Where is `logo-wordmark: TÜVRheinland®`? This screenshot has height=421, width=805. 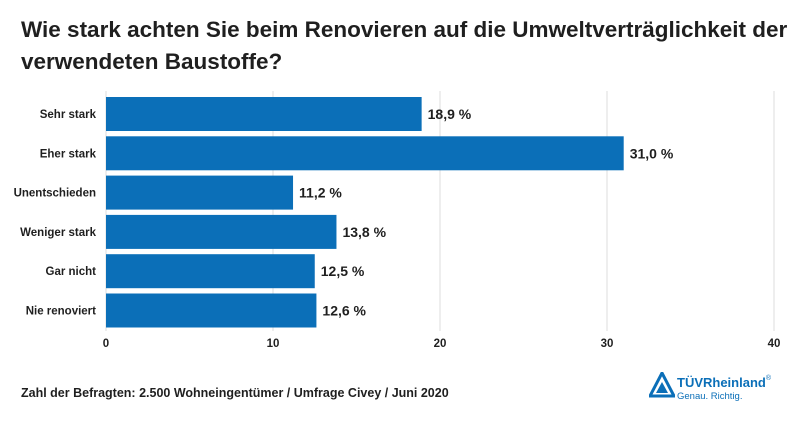
logo-wordmark: TÜVRheinland® is located at coordinates (724, 382).